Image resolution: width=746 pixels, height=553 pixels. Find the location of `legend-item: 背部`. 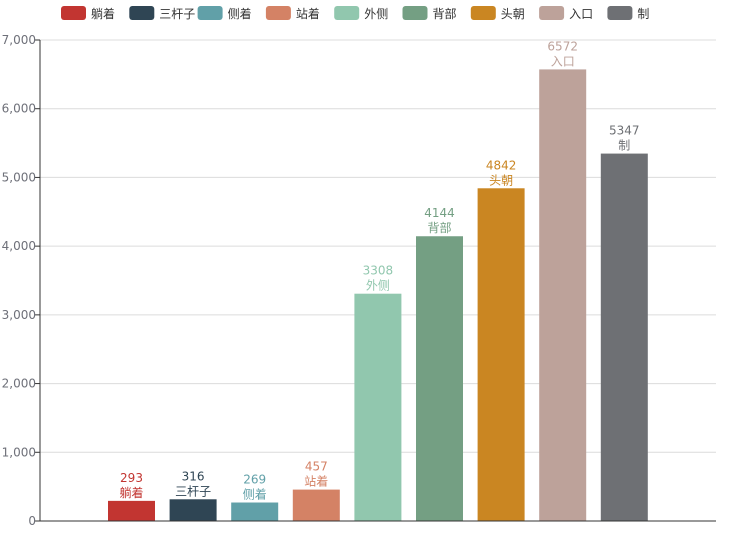

legend-item: 背部 is located at coordinates (429, 13).